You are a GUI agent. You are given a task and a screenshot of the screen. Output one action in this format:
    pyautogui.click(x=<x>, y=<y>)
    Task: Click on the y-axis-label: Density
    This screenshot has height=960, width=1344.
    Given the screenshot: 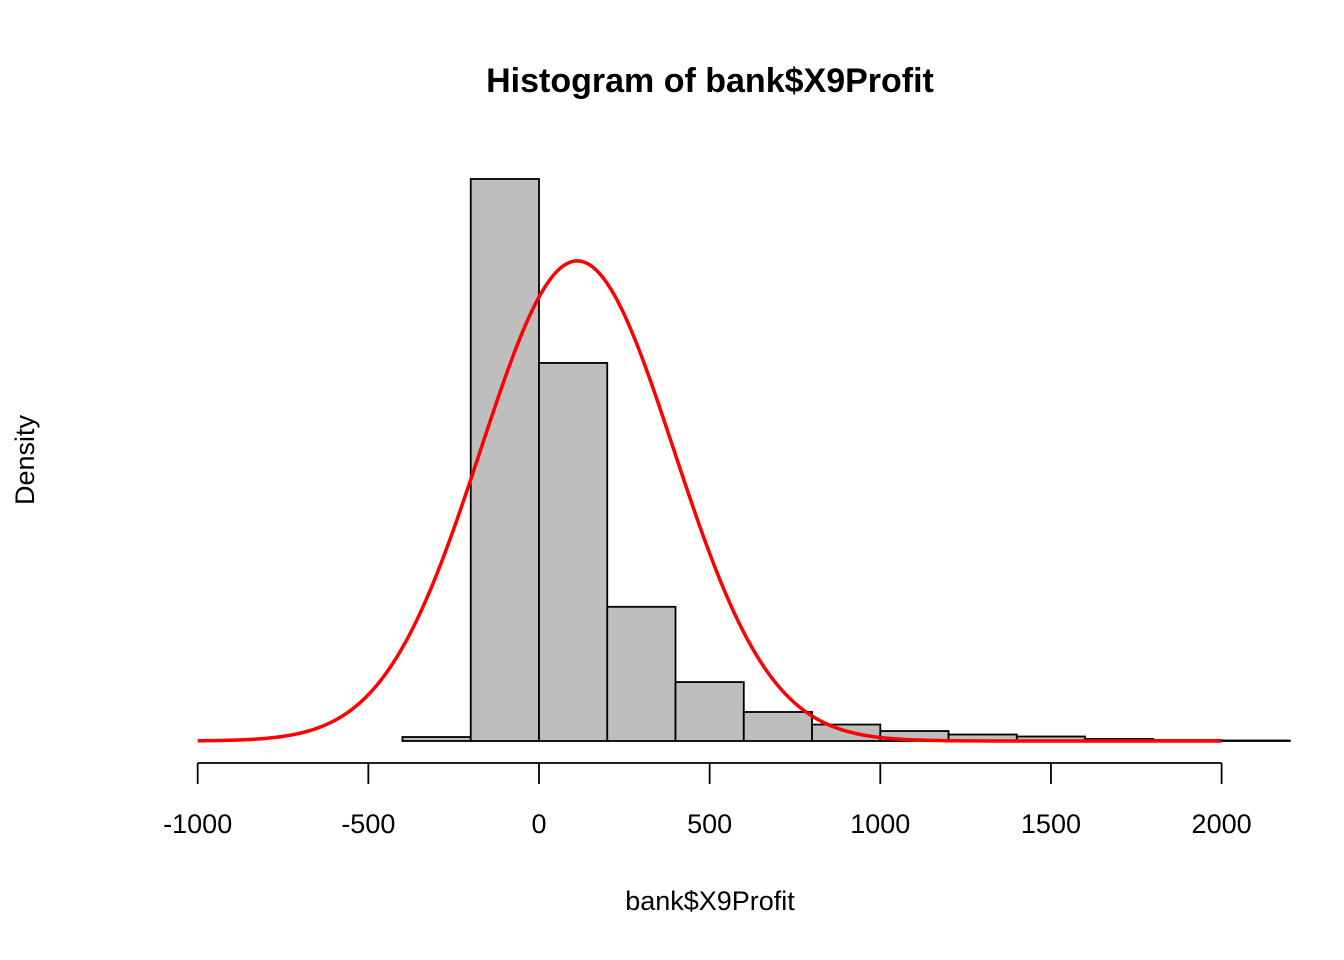 What is the action you would take?
    pyautogui.click(x=25, y=459)
    